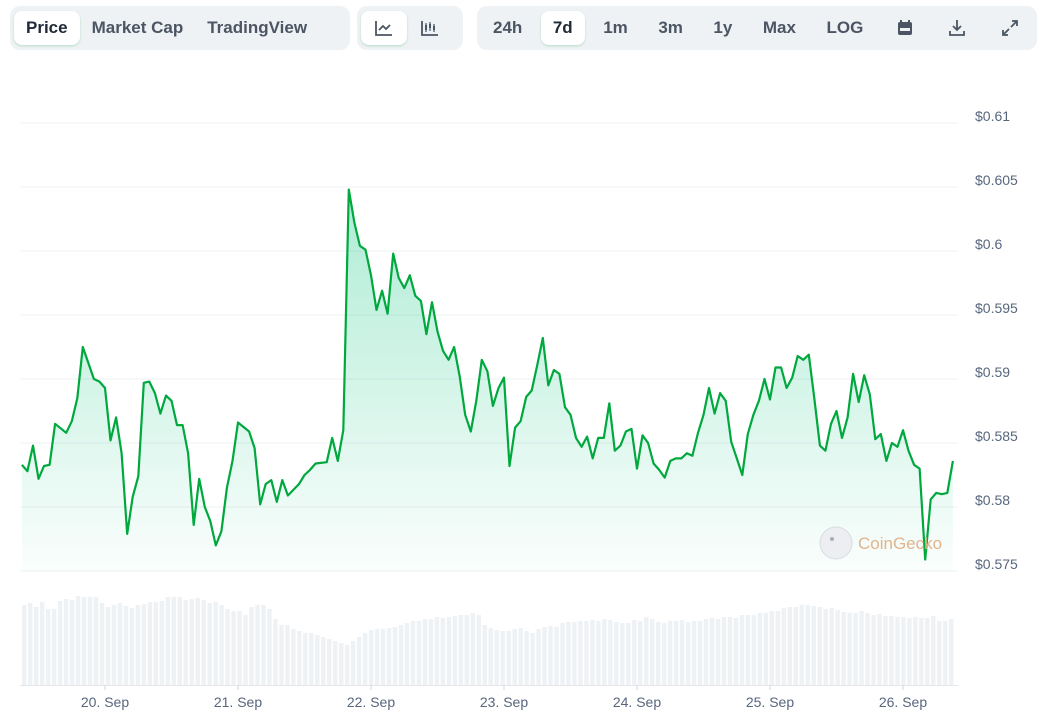 This screenshot has height=720, width=1048. What do you see at coordinates (257, 27) in the screenshot?
I see `tab-tradingview: TradingView` at bounding box center [257, 27].